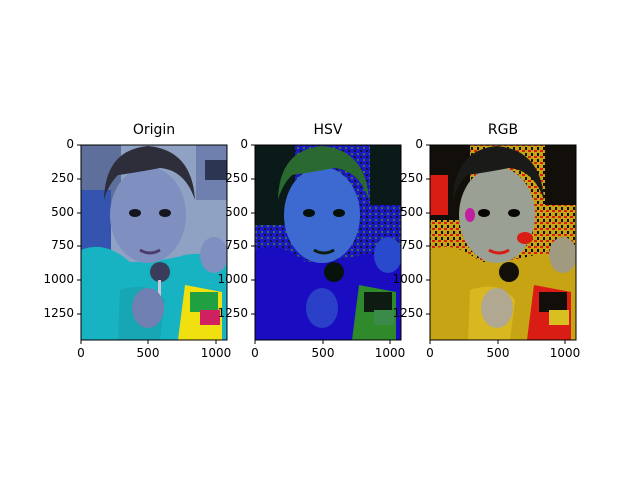 Image resolution: width=640 pixels, height=480 pixels. I want to click on rgb-image, so click(503, 242).